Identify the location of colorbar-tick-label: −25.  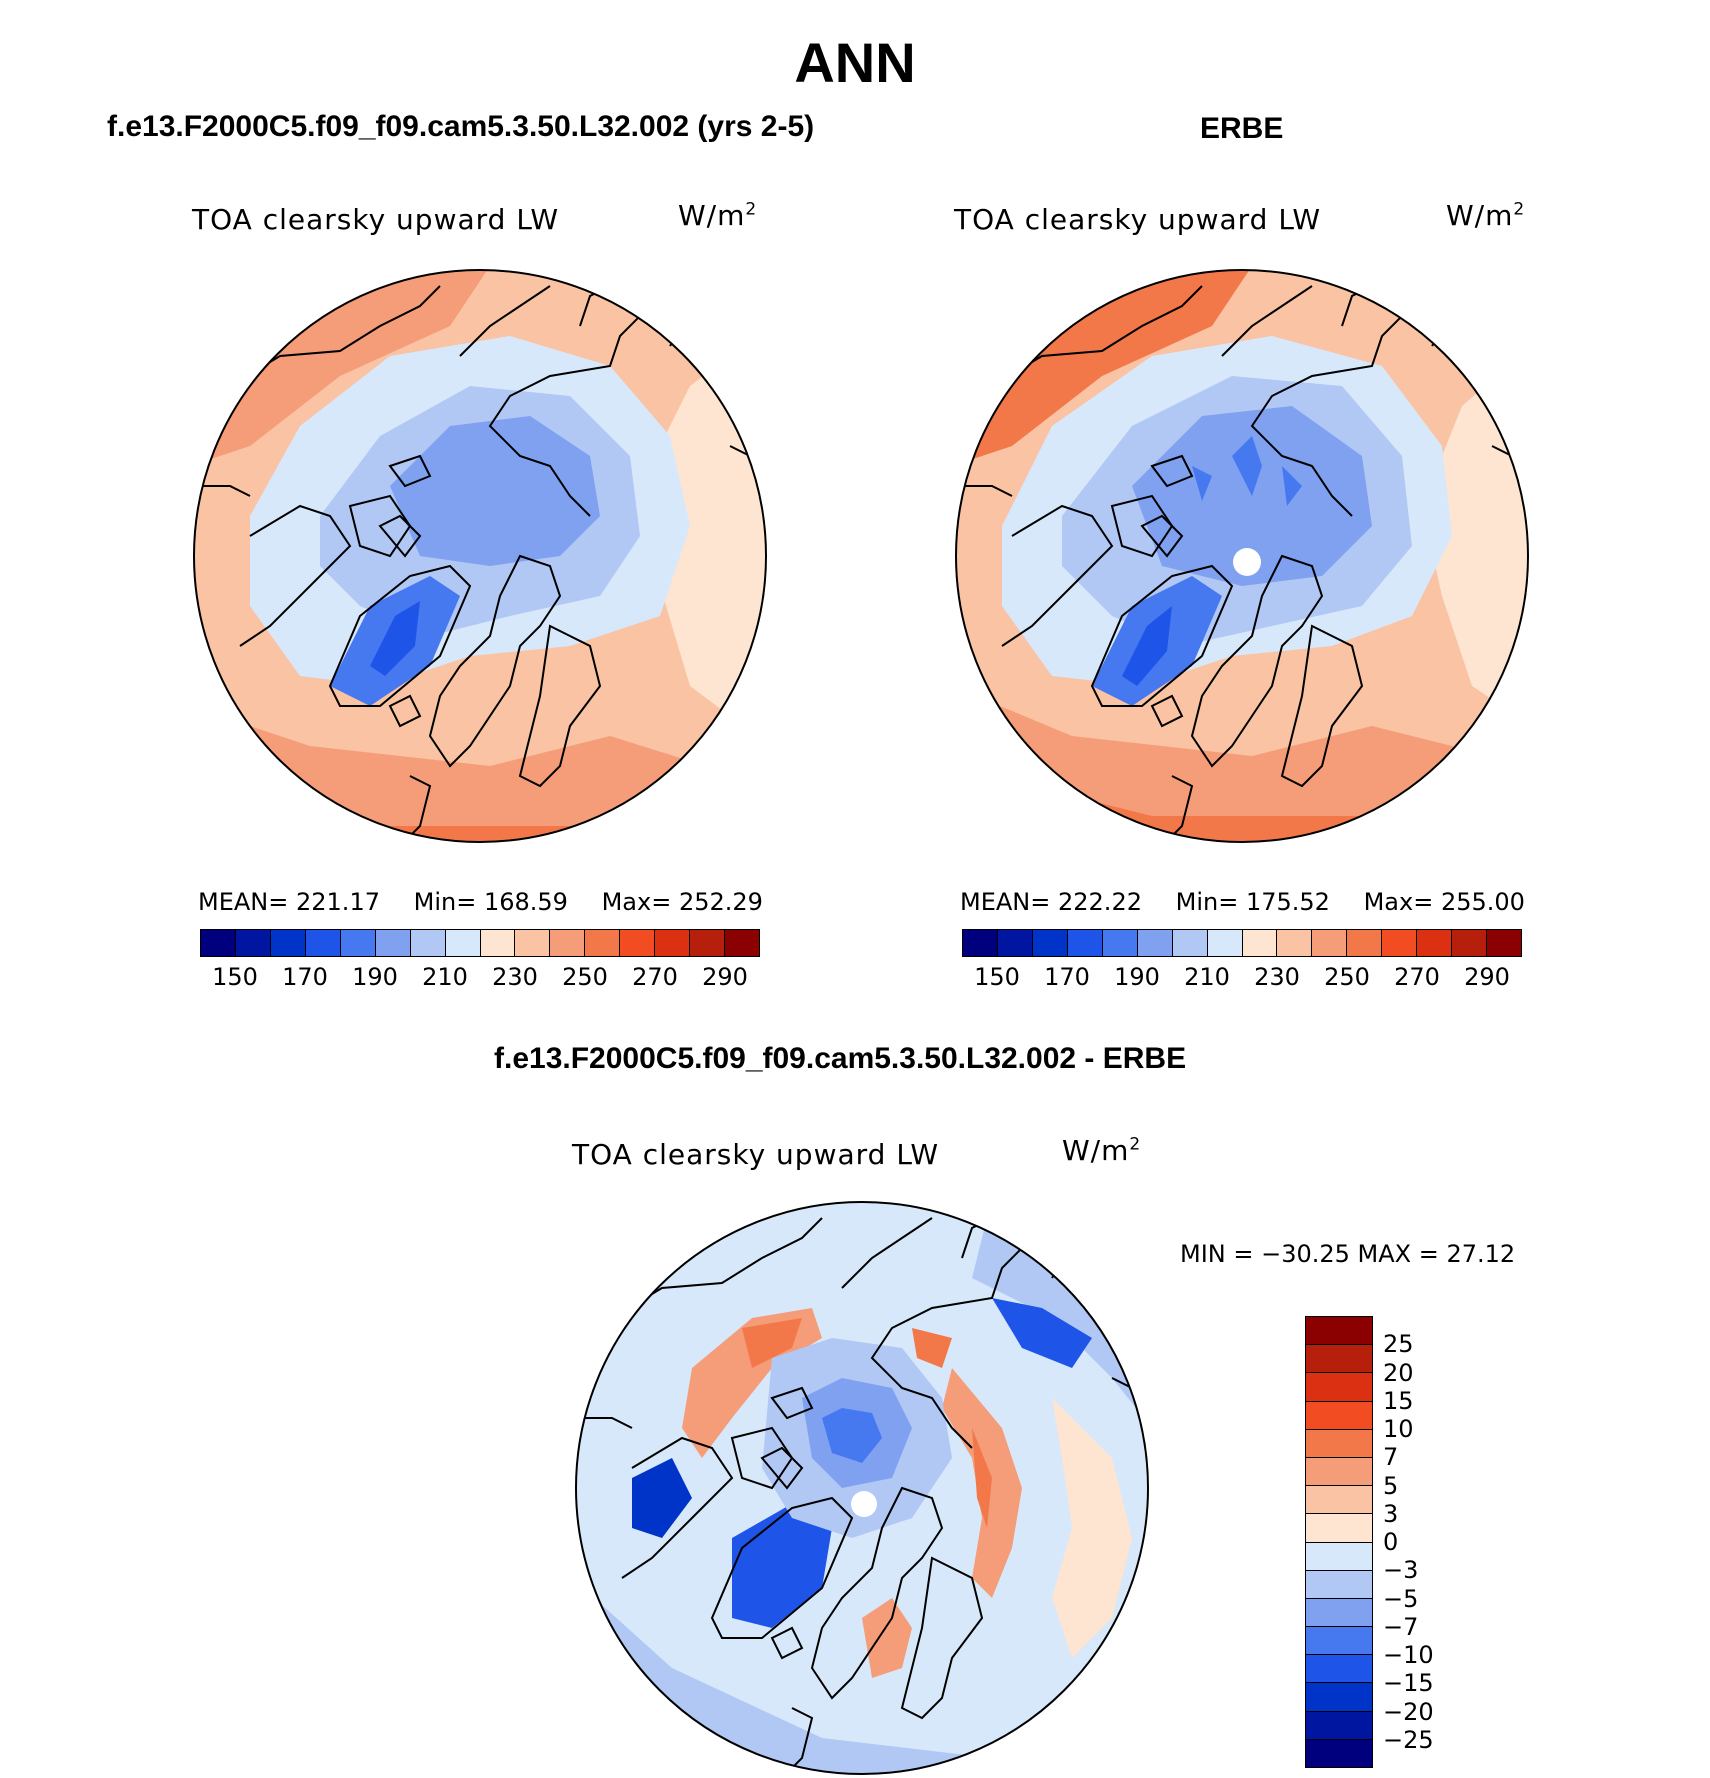
(1408, 1739).